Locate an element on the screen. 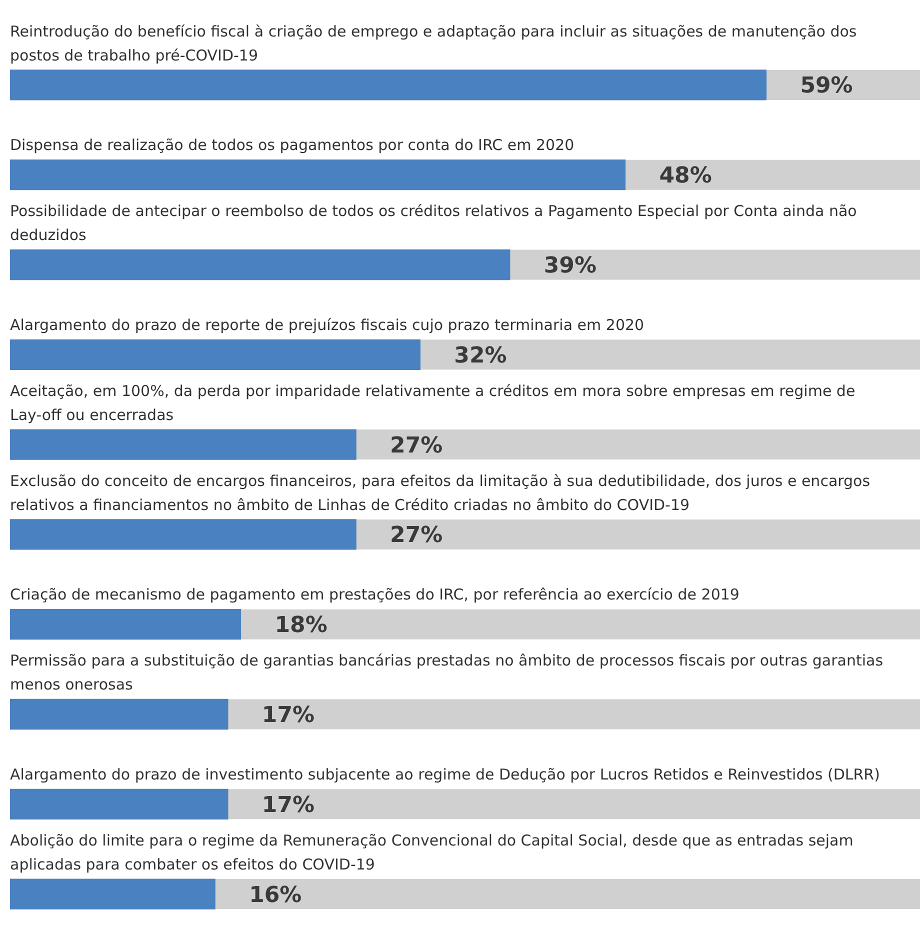 The image size is (920, 939). data-label: 59% is located at coordinates (826, 86).